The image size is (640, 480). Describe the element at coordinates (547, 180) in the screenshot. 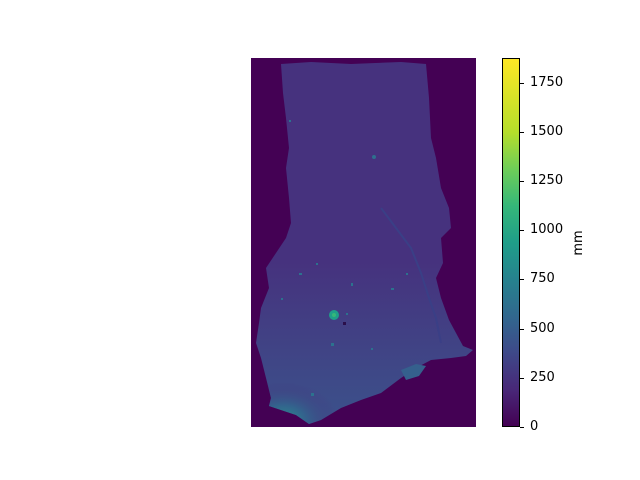

I see `colorbar-tick-label: 1250` at that location.